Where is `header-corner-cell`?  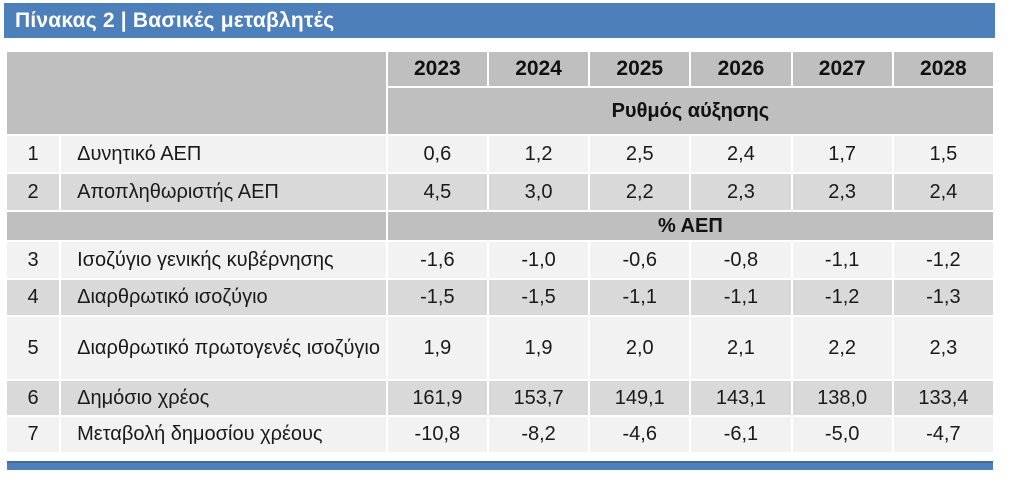 header-corner-cell is located at coordinates (196, 93).